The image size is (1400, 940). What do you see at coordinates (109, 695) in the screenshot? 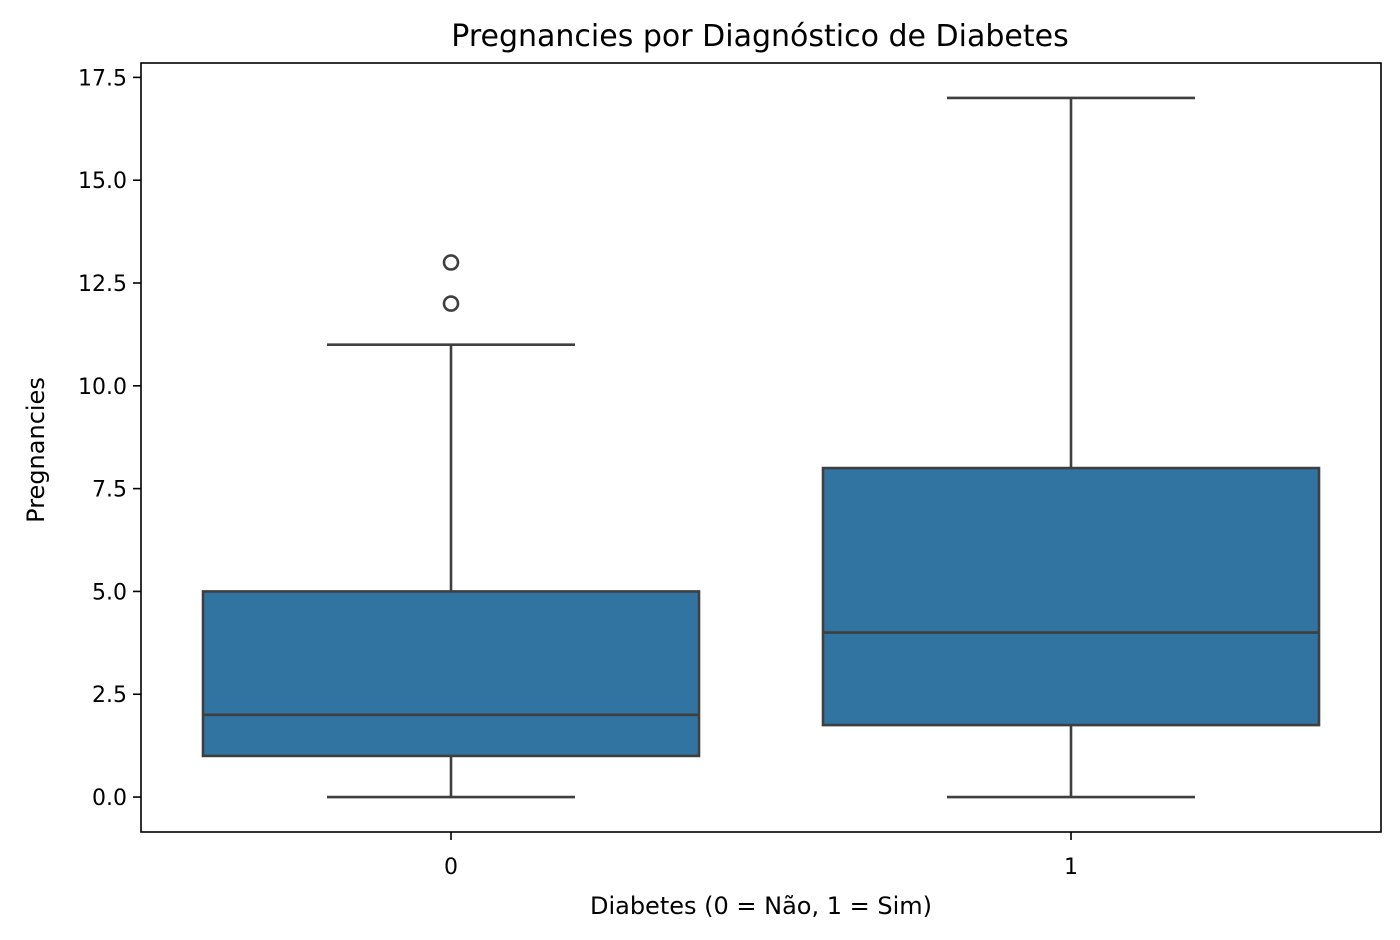
I see `y-tick-label: 2.5` at bounding box center [109, 695].